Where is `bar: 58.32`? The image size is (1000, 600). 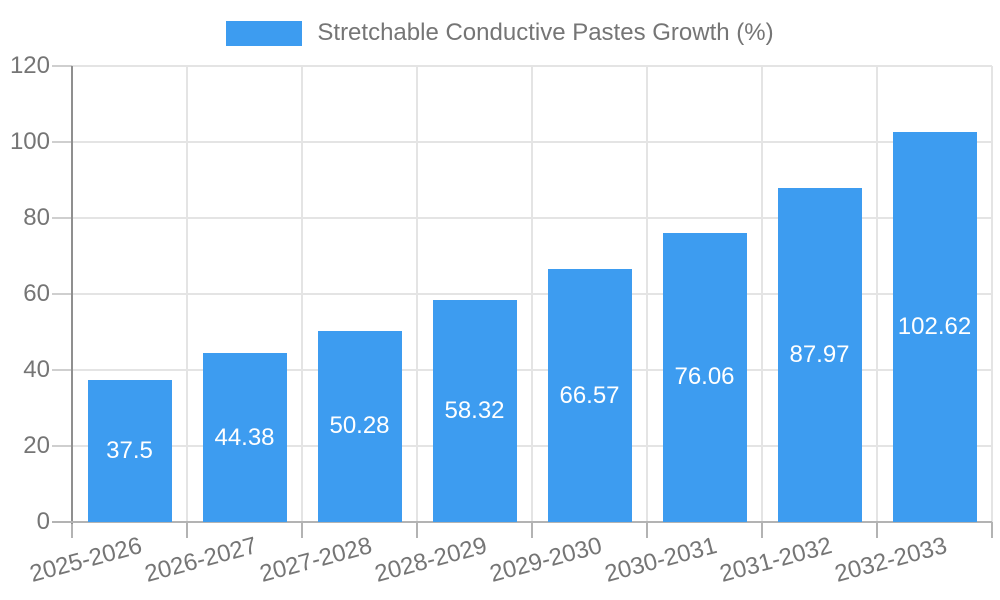 bar: 58.32 is located at coordinates (474, 411).